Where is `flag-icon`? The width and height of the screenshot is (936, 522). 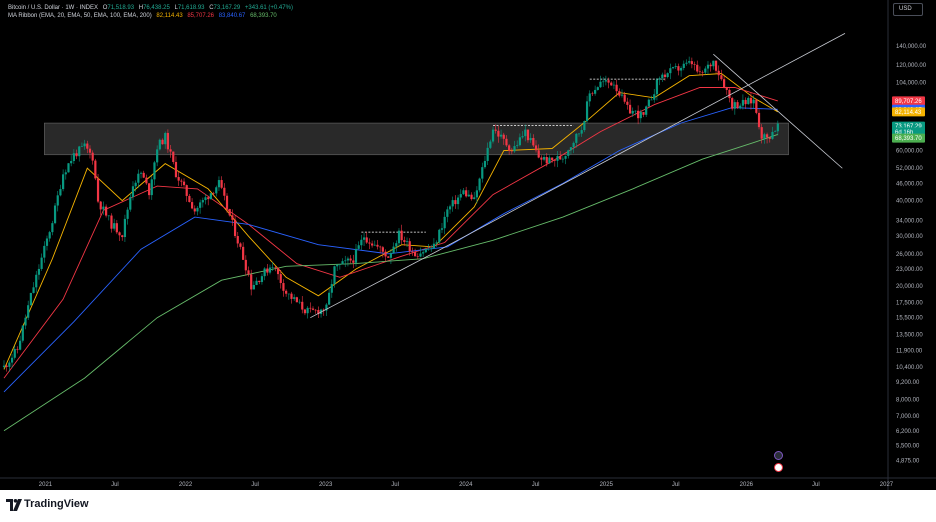
flag-icon is located at coordinates (778, 467).